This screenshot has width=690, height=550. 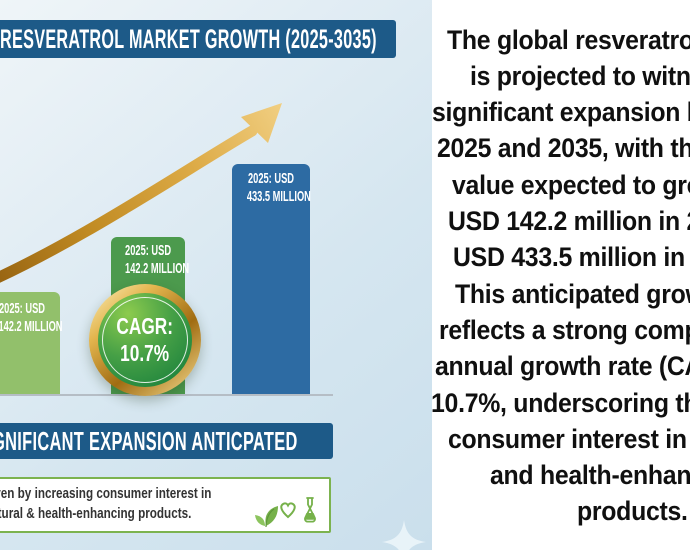 I want to click on summary-line-3: significant expansion between, so click(x=561, y=112).